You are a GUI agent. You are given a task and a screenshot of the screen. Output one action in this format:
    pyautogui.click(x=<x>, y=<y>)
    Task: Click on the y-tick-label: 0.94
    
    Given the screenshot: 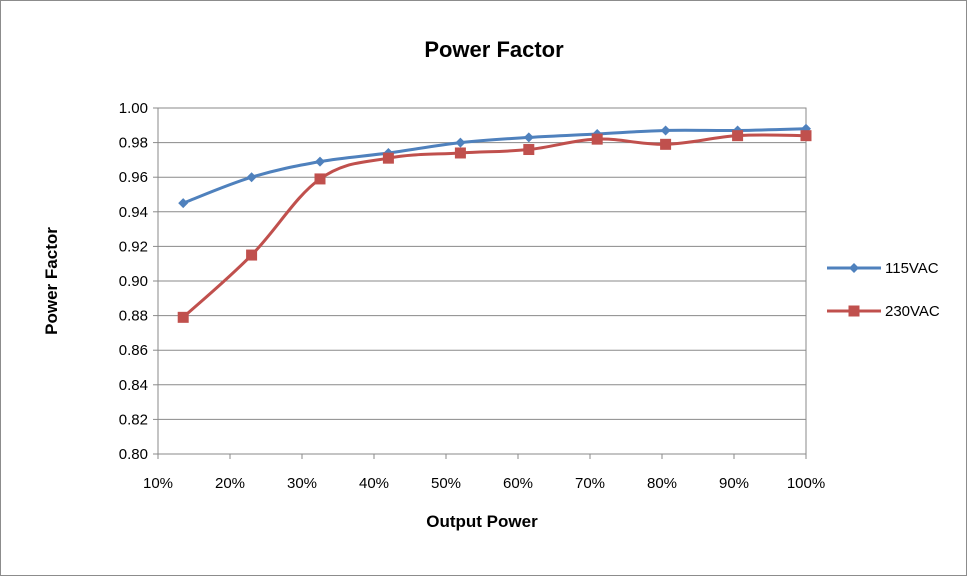 What is the action you would take?
    pyautogui.click(x=133, y=212)
    